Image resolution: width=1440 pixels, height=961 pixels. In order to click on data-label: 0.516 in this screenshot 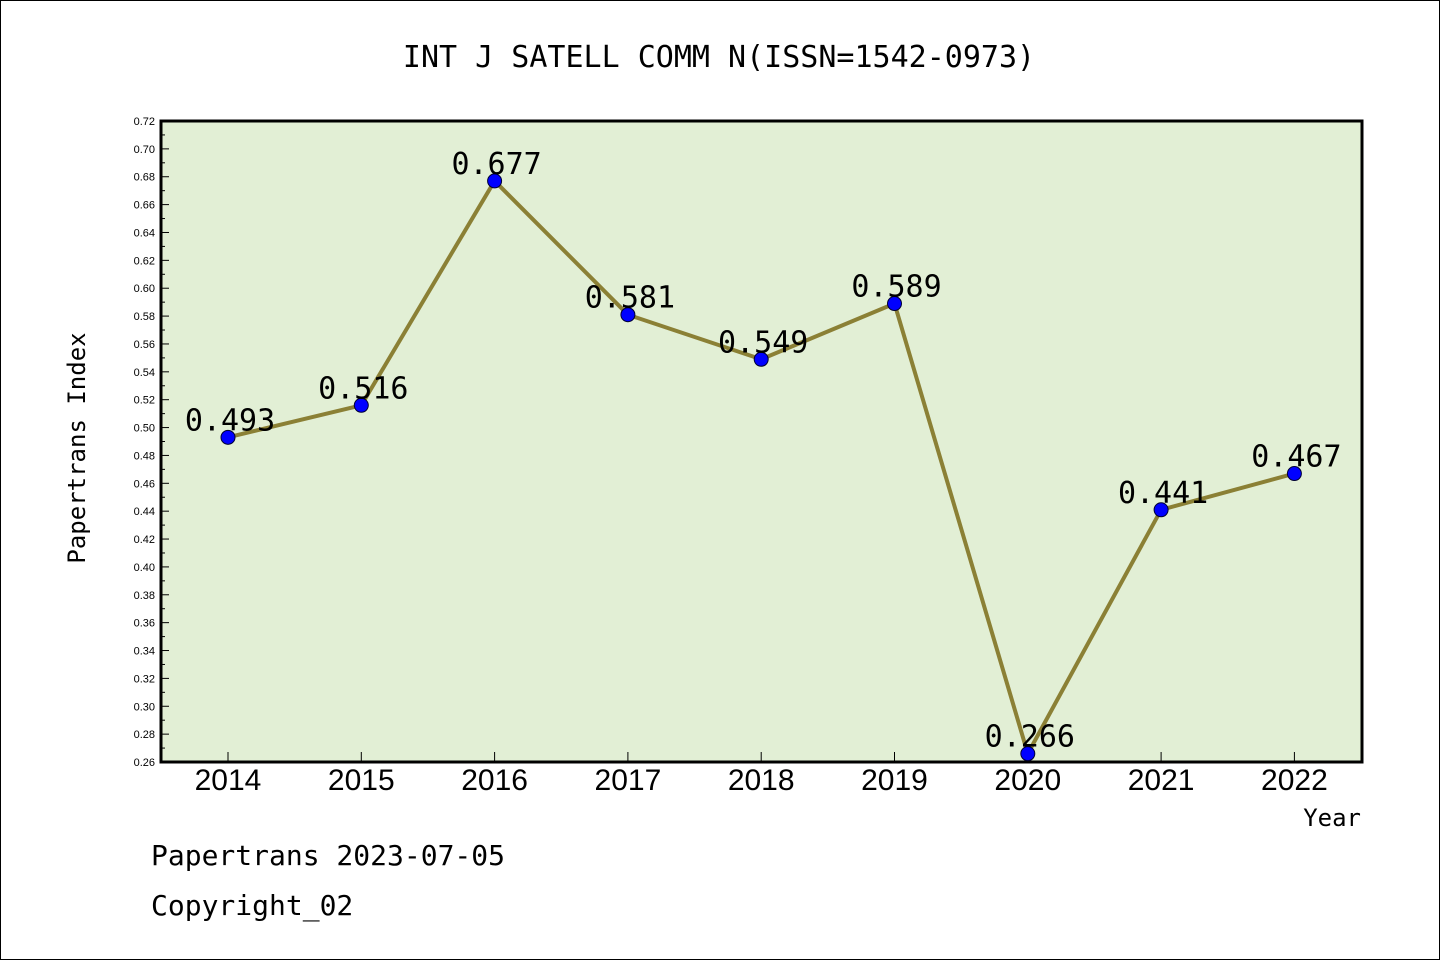, I will do `click(363, 388)`.